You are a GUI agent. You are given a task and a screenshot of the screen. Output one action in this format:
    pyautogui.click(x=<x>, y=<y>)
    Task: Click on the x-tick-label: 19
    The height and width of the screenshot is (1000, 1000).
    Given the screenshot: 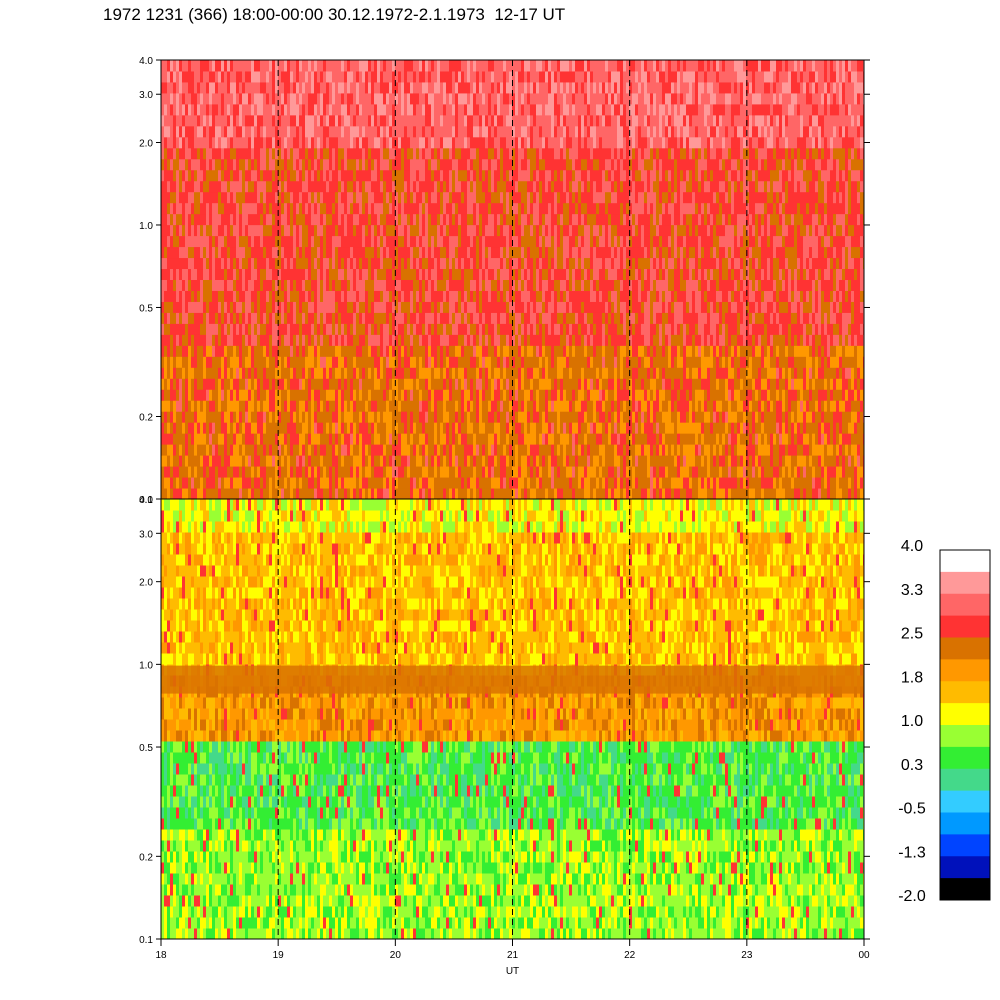 What is the action you would take?
    pyautogui.click(x=279, y=955)
    